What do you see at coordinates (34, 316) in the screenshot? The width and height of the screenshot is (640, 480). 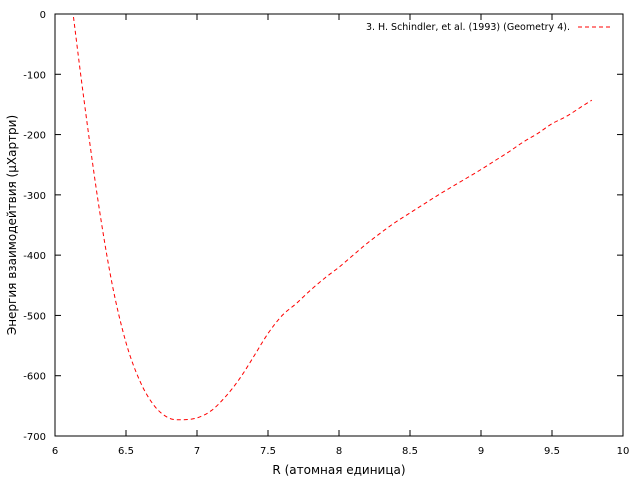 I see `y-tick-label: -500` at bounding box center [34, 316].